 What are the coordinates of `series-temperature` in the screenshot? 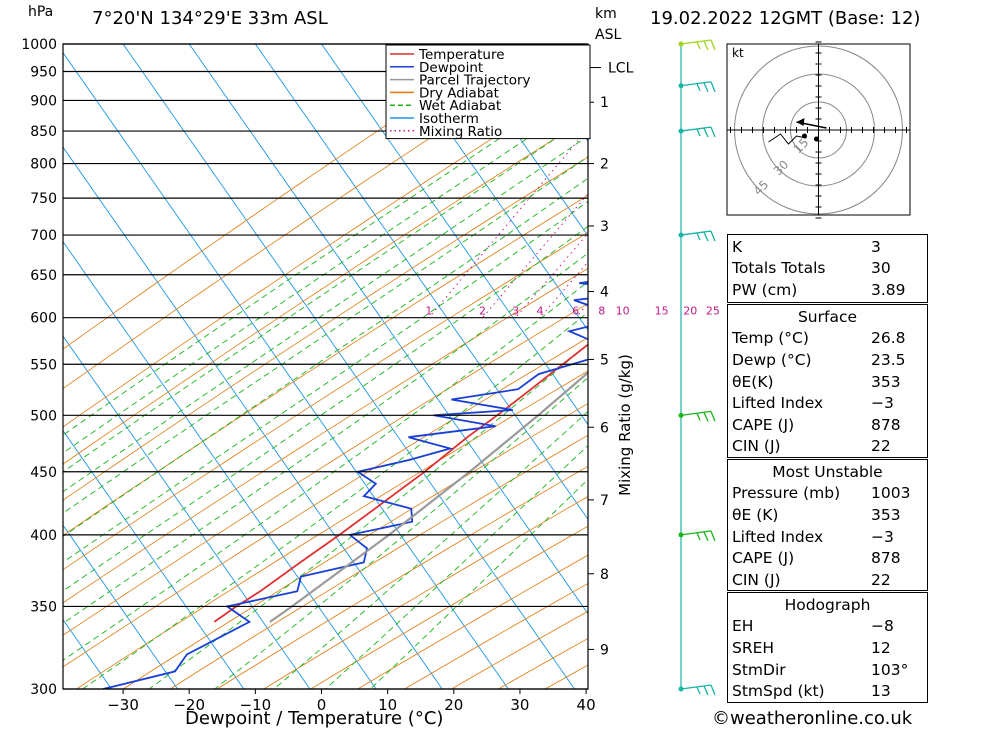 It's located at (400, 483).